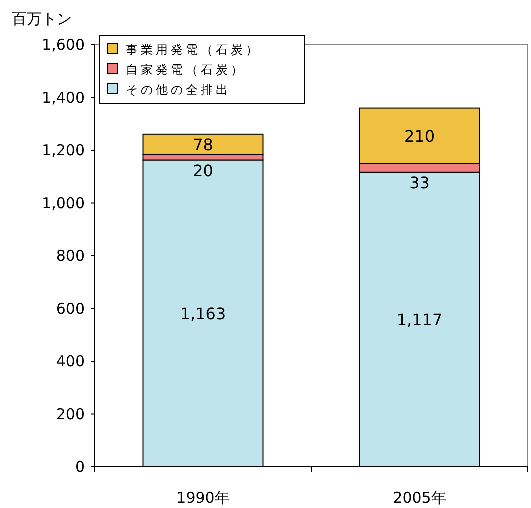 The width and height of the screenshot is (531, 508). Describe the element at coordinates (203, 170) in the screenshot. I see `data-label: 20` at that location.